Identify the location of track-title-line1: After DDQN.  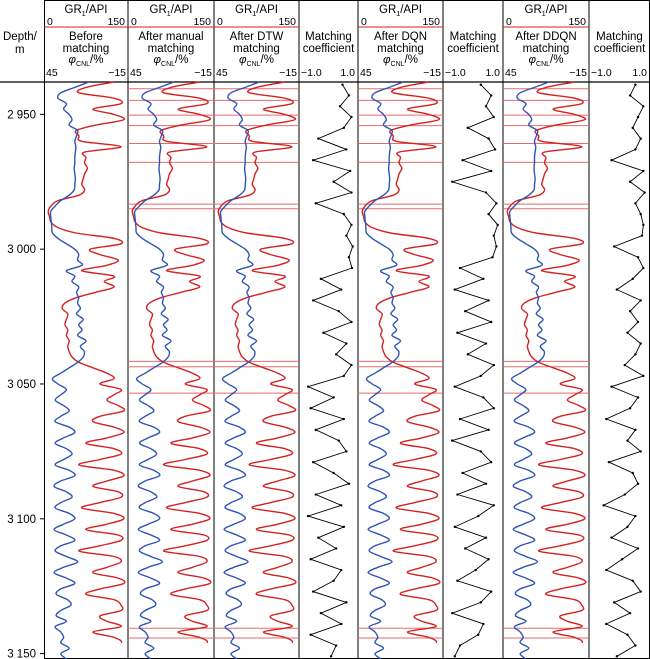
(545, 37).